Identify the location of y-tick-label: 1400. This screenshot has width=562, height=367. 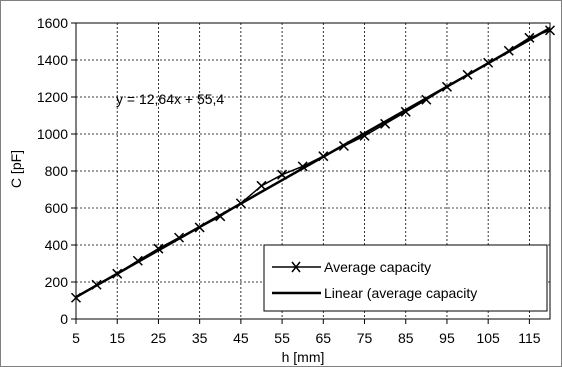
(52, 60).